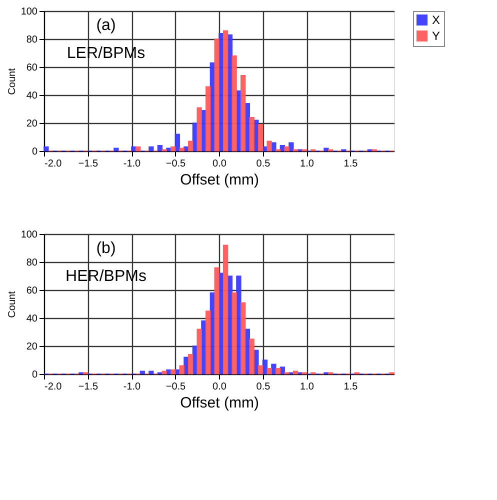  What do you see at coordinates (436, 20) in the screenshot?
I see `legend-label: X` at bounding box center [436, 20].